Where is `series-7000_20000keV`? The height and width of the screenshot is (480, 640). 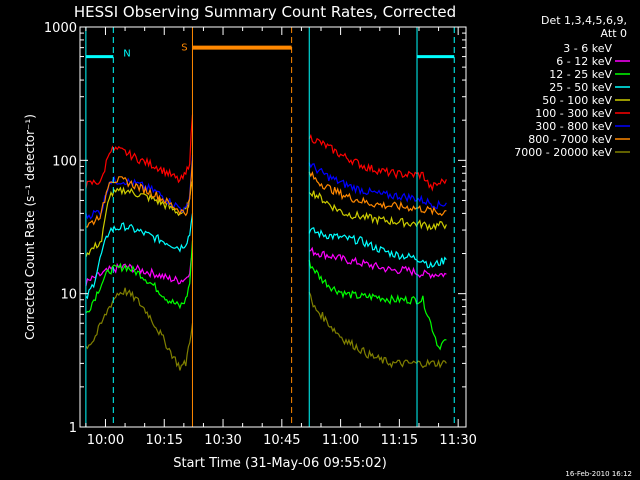
series-7000_20000keV is located at coordinates (266, 329).